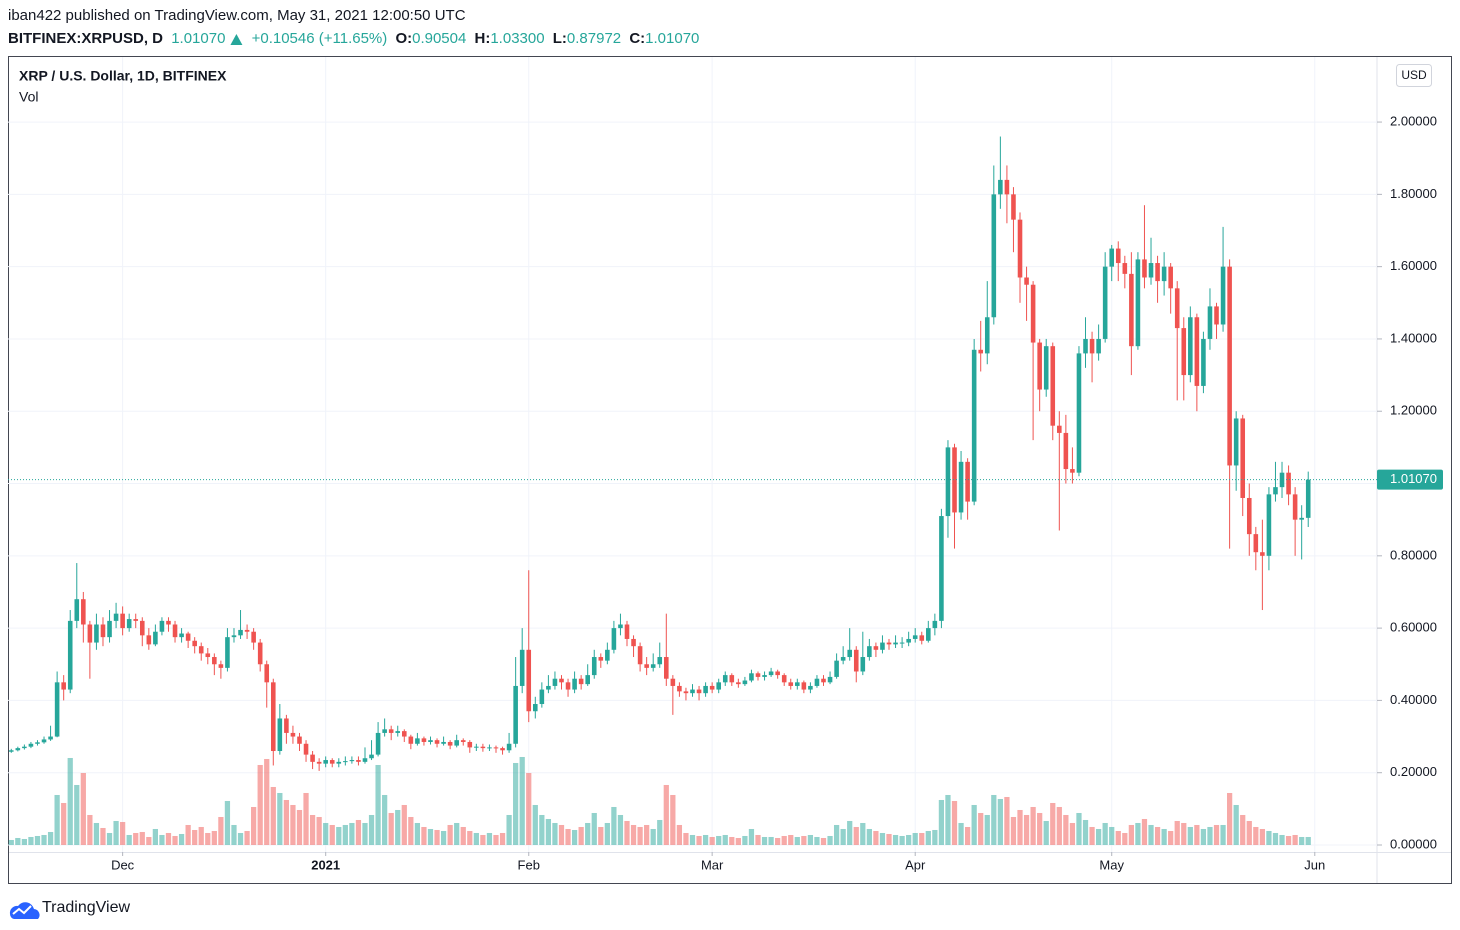  Describe the element at coordinates (24, 910) in the screenshot. I see `tradingview-logo` at that location.